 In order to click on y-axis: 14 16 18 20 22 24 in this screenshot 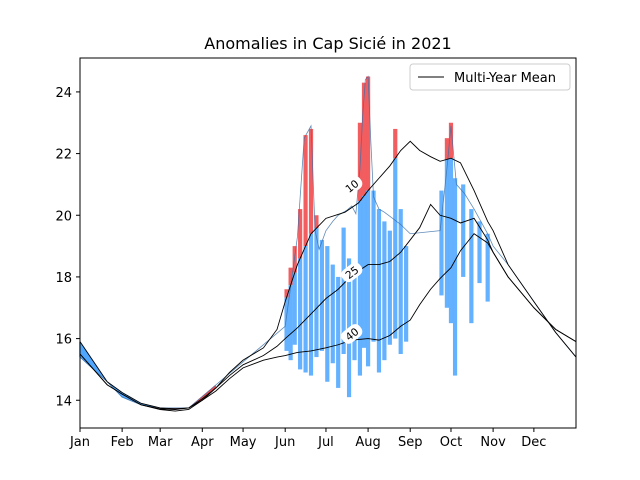, I will do `click(67, 247)`.